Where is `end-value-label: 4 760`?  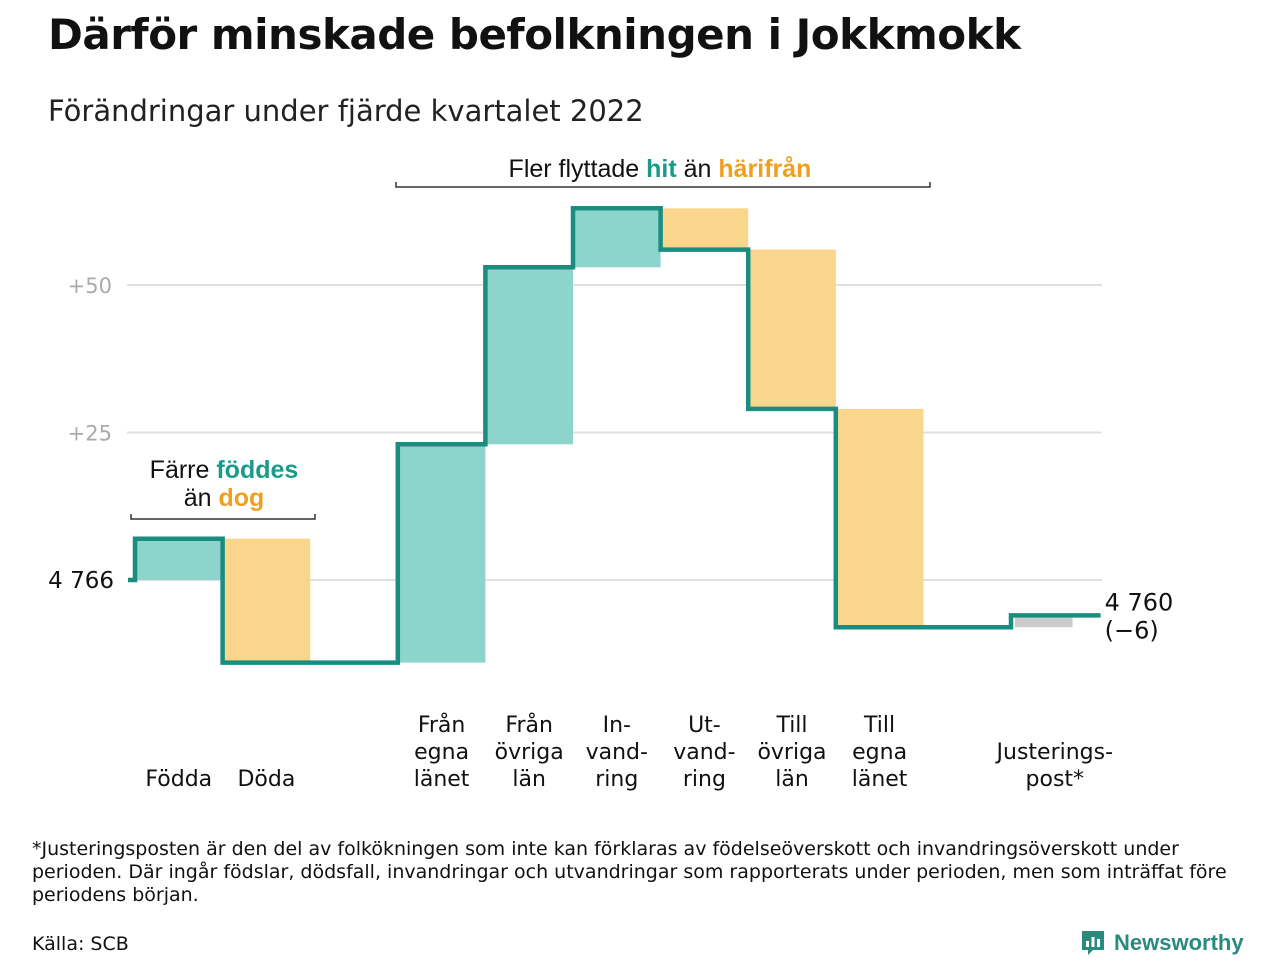 end-value-label: 4 760 is located at coordinates (1139, 602).